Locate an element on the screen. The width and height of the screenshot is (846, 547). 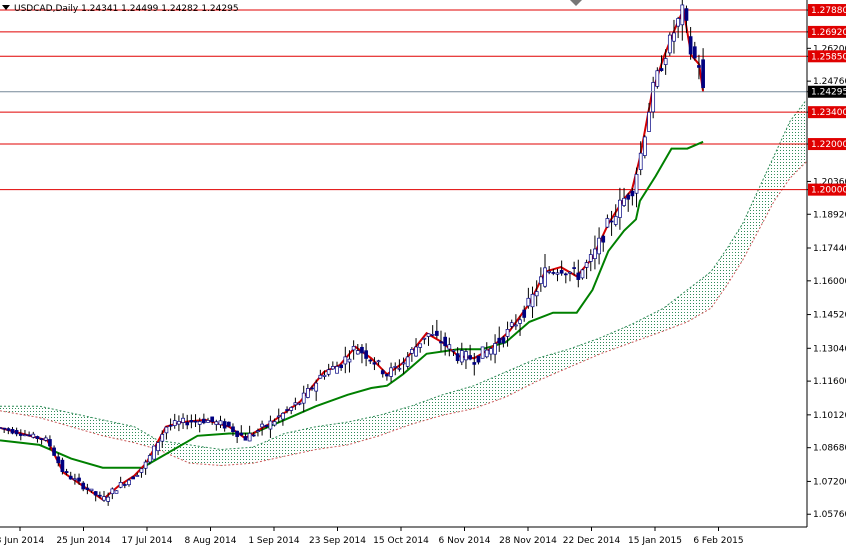
y-tick-label: 1.10120 is located at coordinates (829, 416).